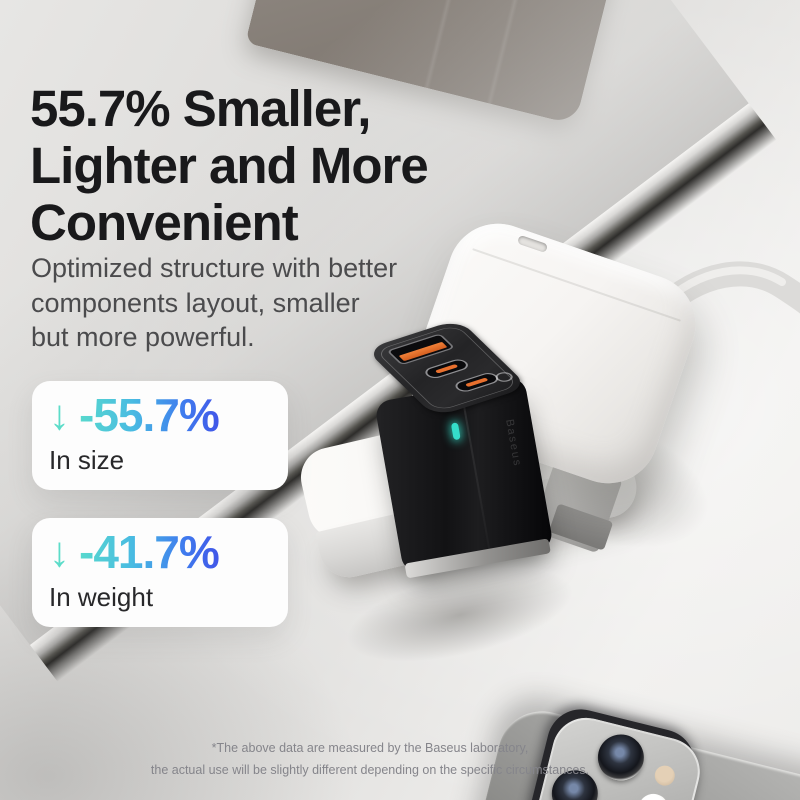  Describe the element at coordinates (101, 597) in the screenshot. I see `stat-label: In weight` at that location.